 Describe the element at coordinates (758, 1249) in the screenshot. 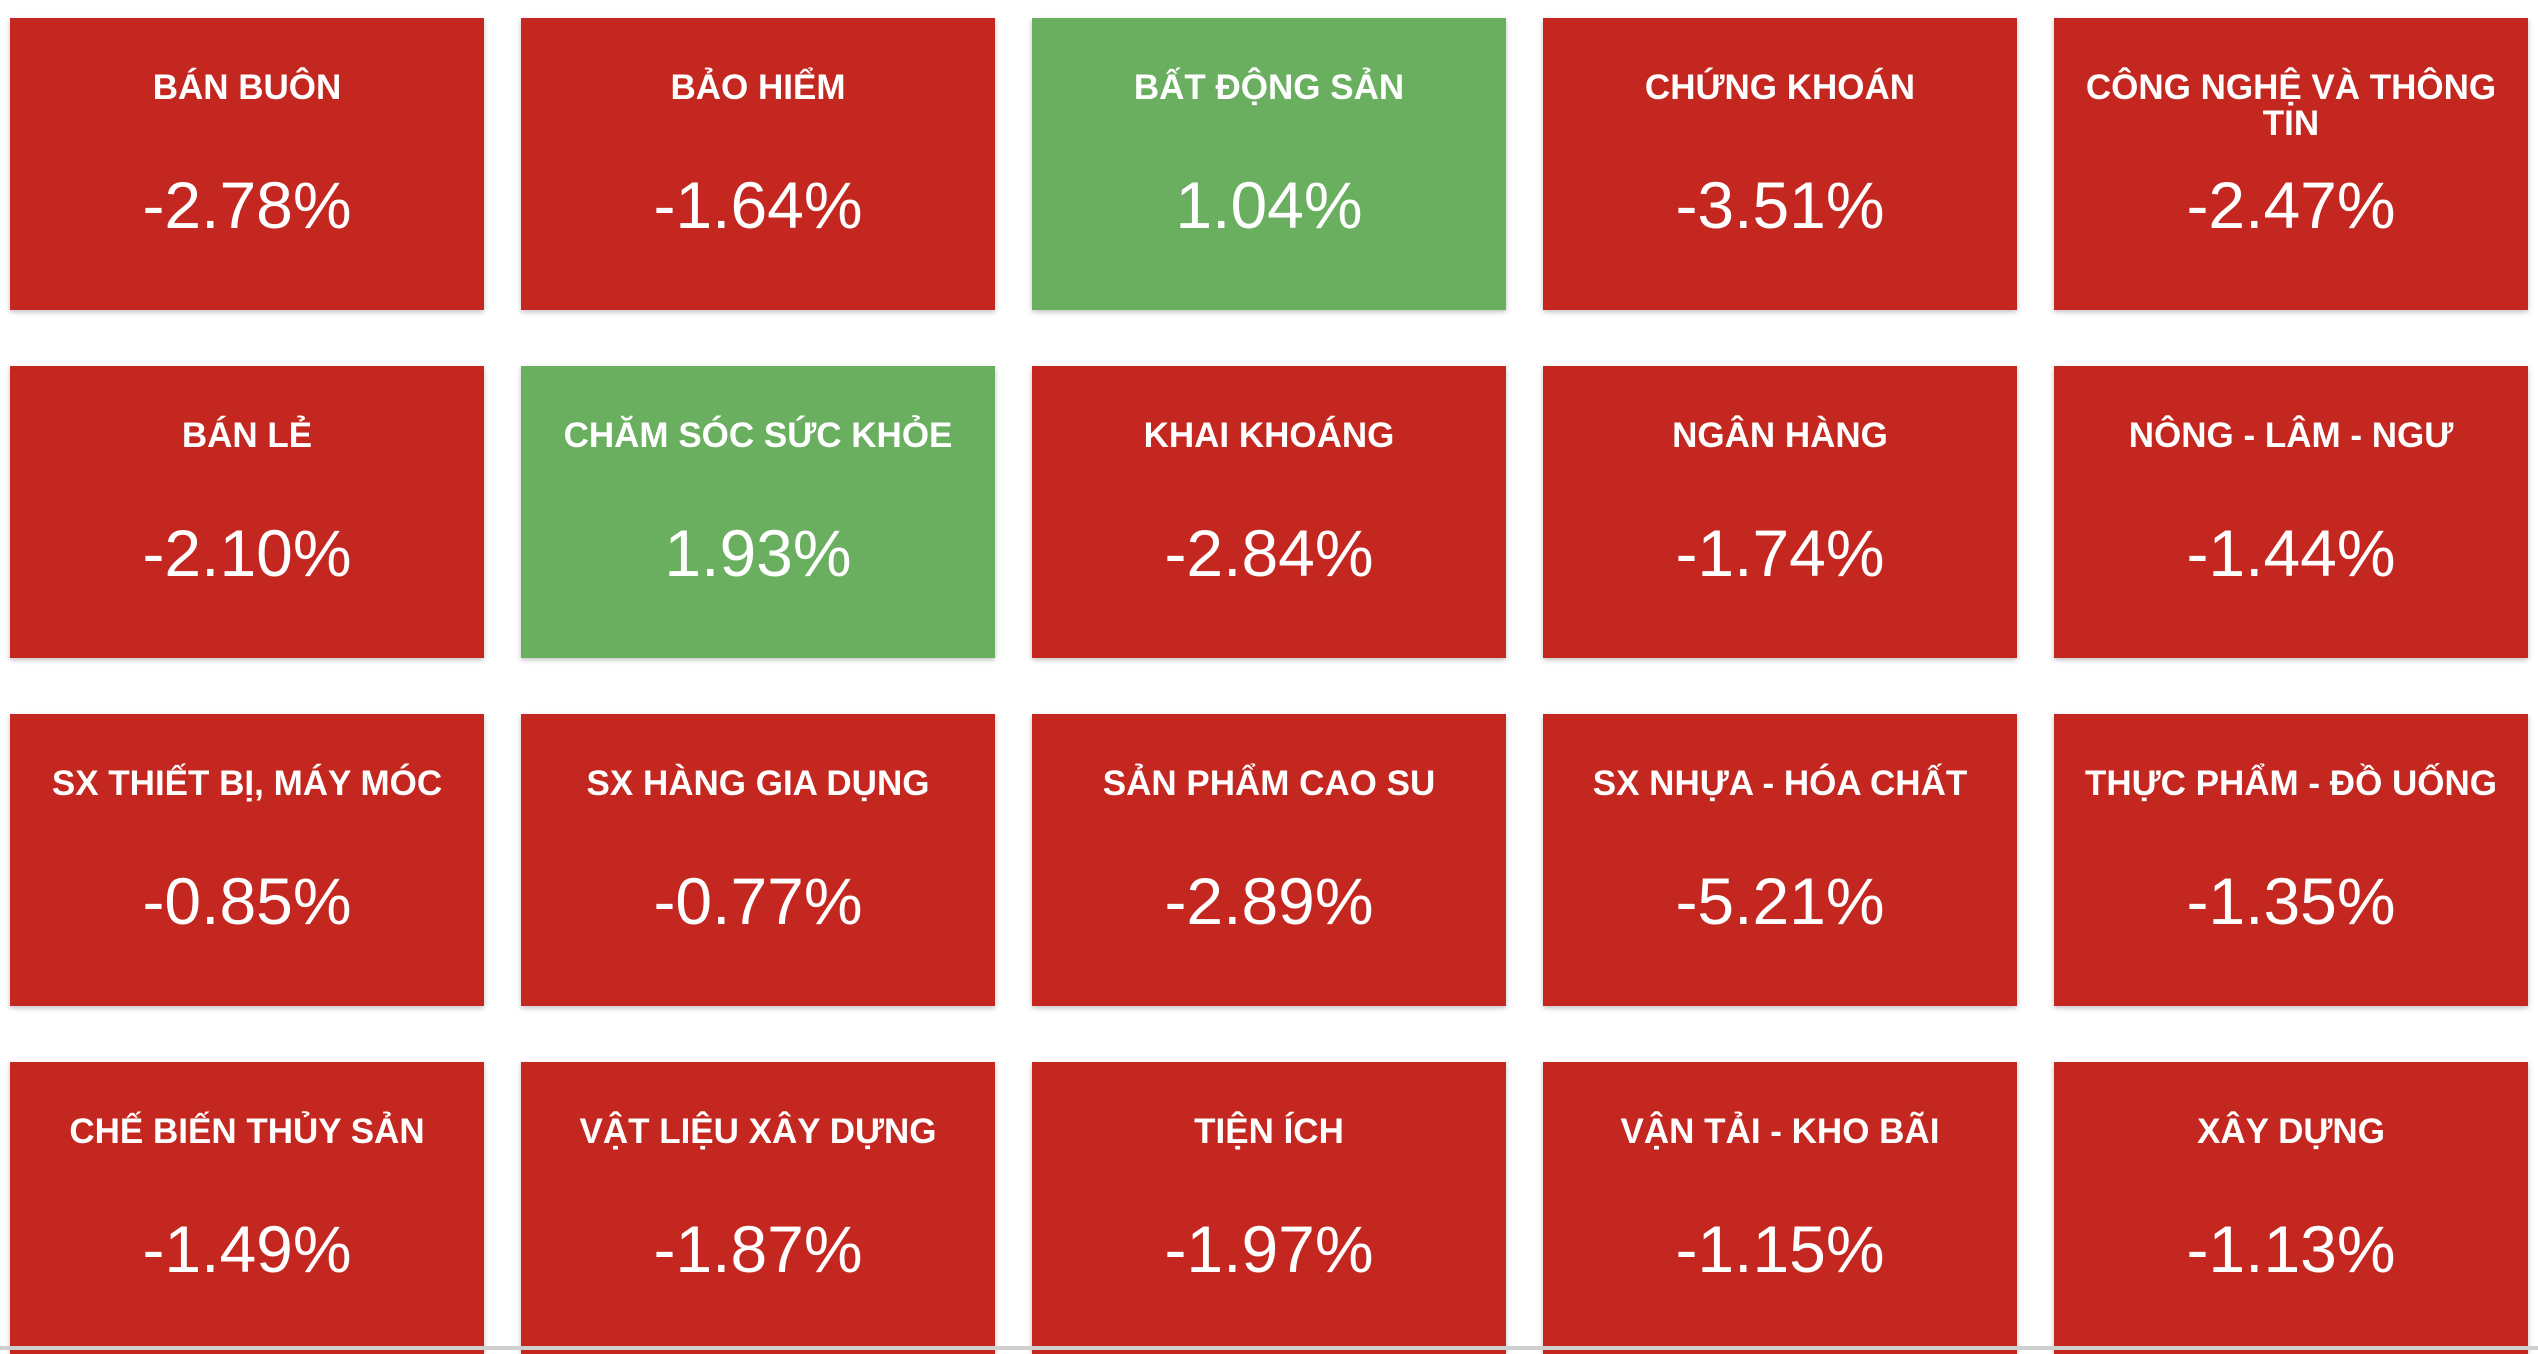

I see `sector-change-value: -1.87%` at that location.